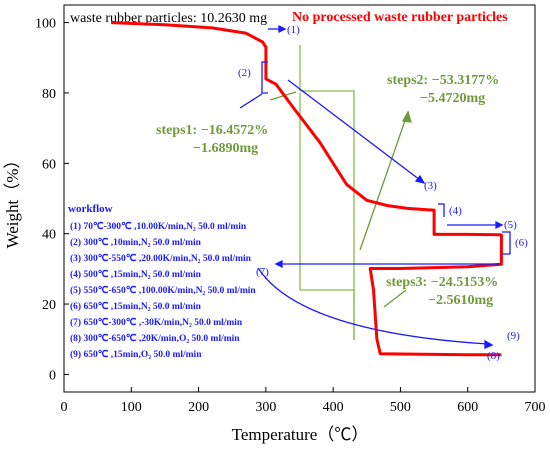  What do you see at coordinates (136, 242) in the screenshot?
I see `workflow-item-2: (2) 300℃ ,10min,N₂ 50.0 ml/min` at bounding box center [136, 242].